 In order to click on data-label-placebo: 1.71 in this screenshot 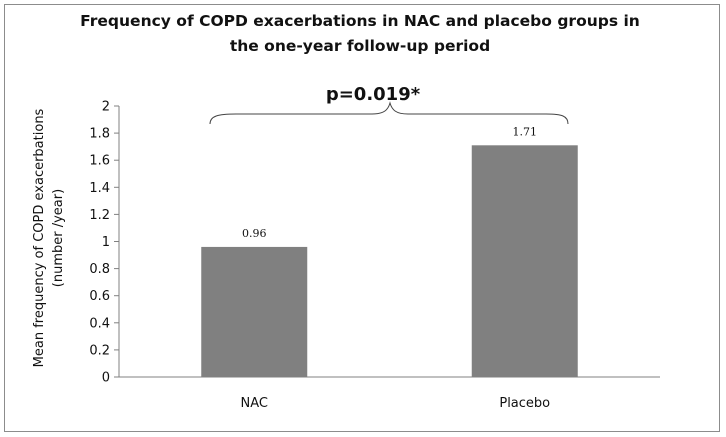, I will do `click(525, 131)`.